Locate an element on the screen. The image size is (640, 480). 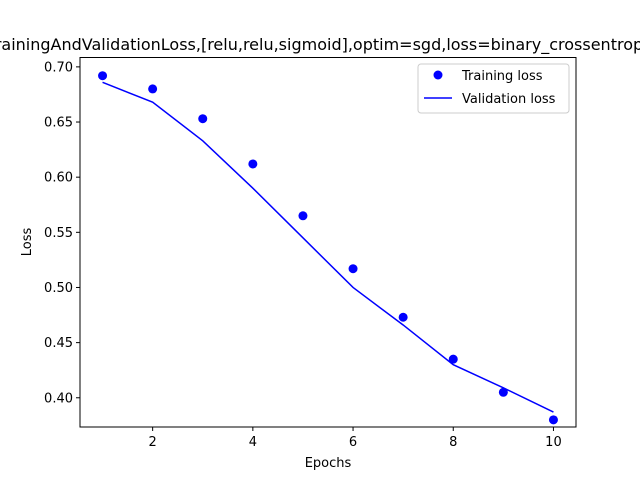
legend-label-validation-loss: Validation loss is located at coordinates (509, 99).